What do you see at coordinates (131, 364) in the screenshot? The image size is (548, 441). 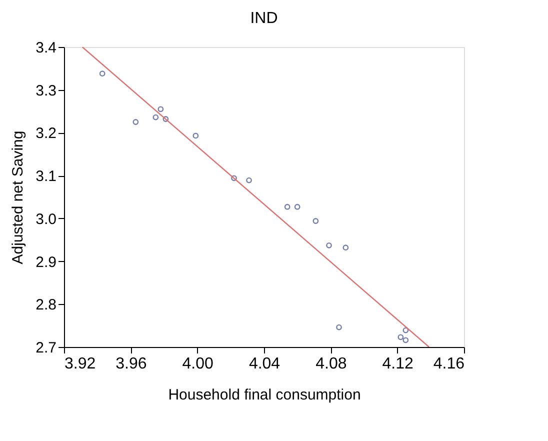 I see `x-tick-label: 3.96` at bounding box center [131, 364].